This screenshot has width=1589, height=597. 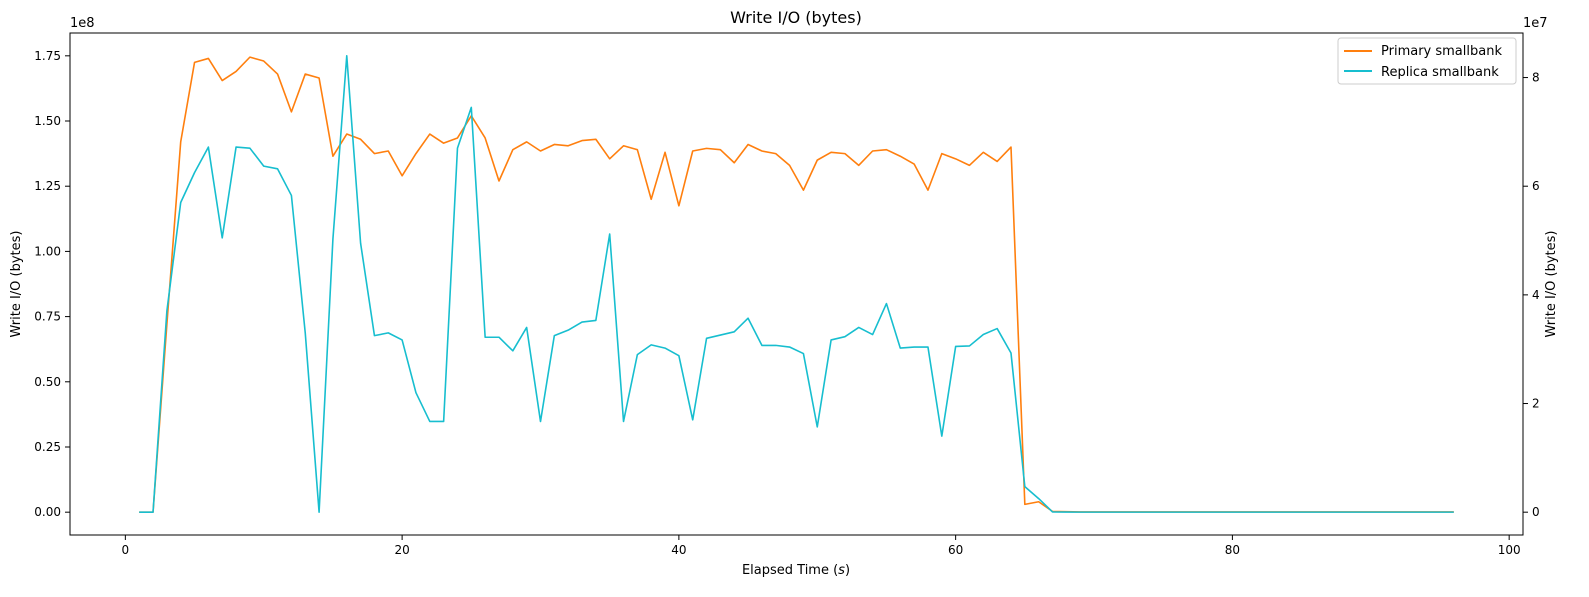 I want to click on right-offset-text: 1e7, so click(x=1535, y=23).